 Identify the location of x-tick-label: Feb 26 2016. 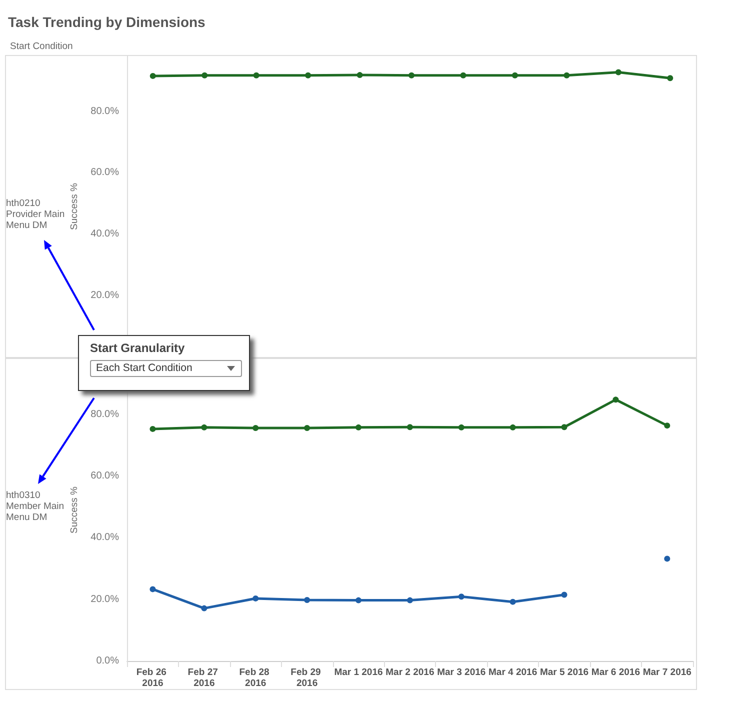
(153, 678).